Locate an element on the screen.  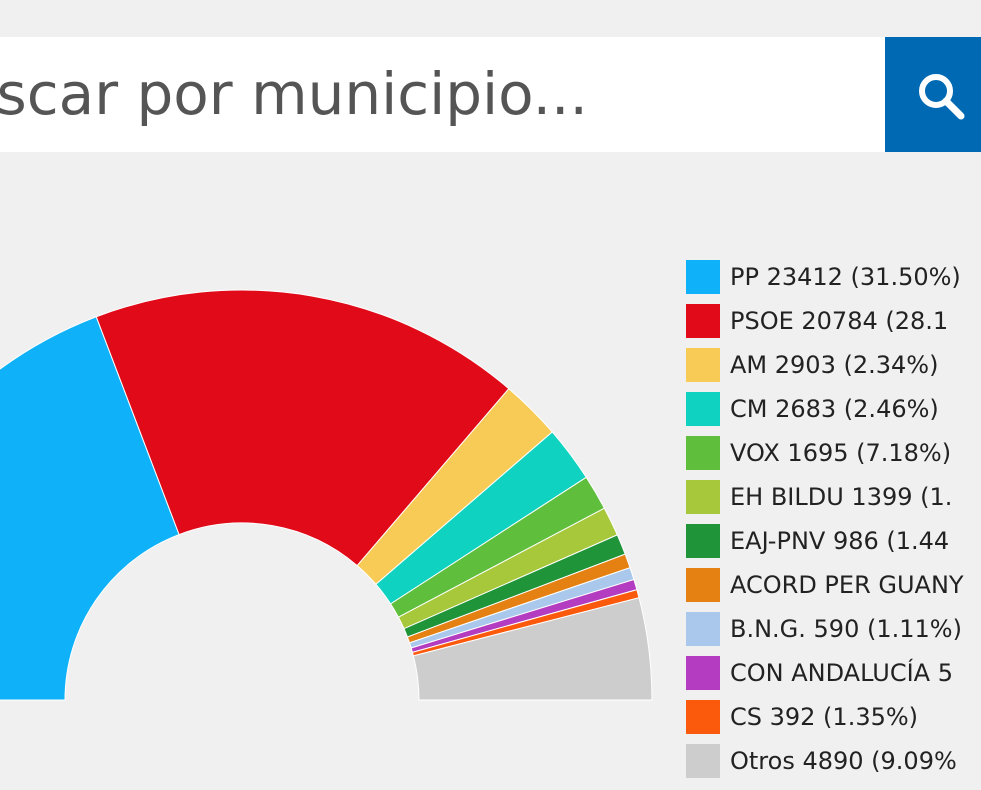
search-bar is located at coordinates (442, 94).